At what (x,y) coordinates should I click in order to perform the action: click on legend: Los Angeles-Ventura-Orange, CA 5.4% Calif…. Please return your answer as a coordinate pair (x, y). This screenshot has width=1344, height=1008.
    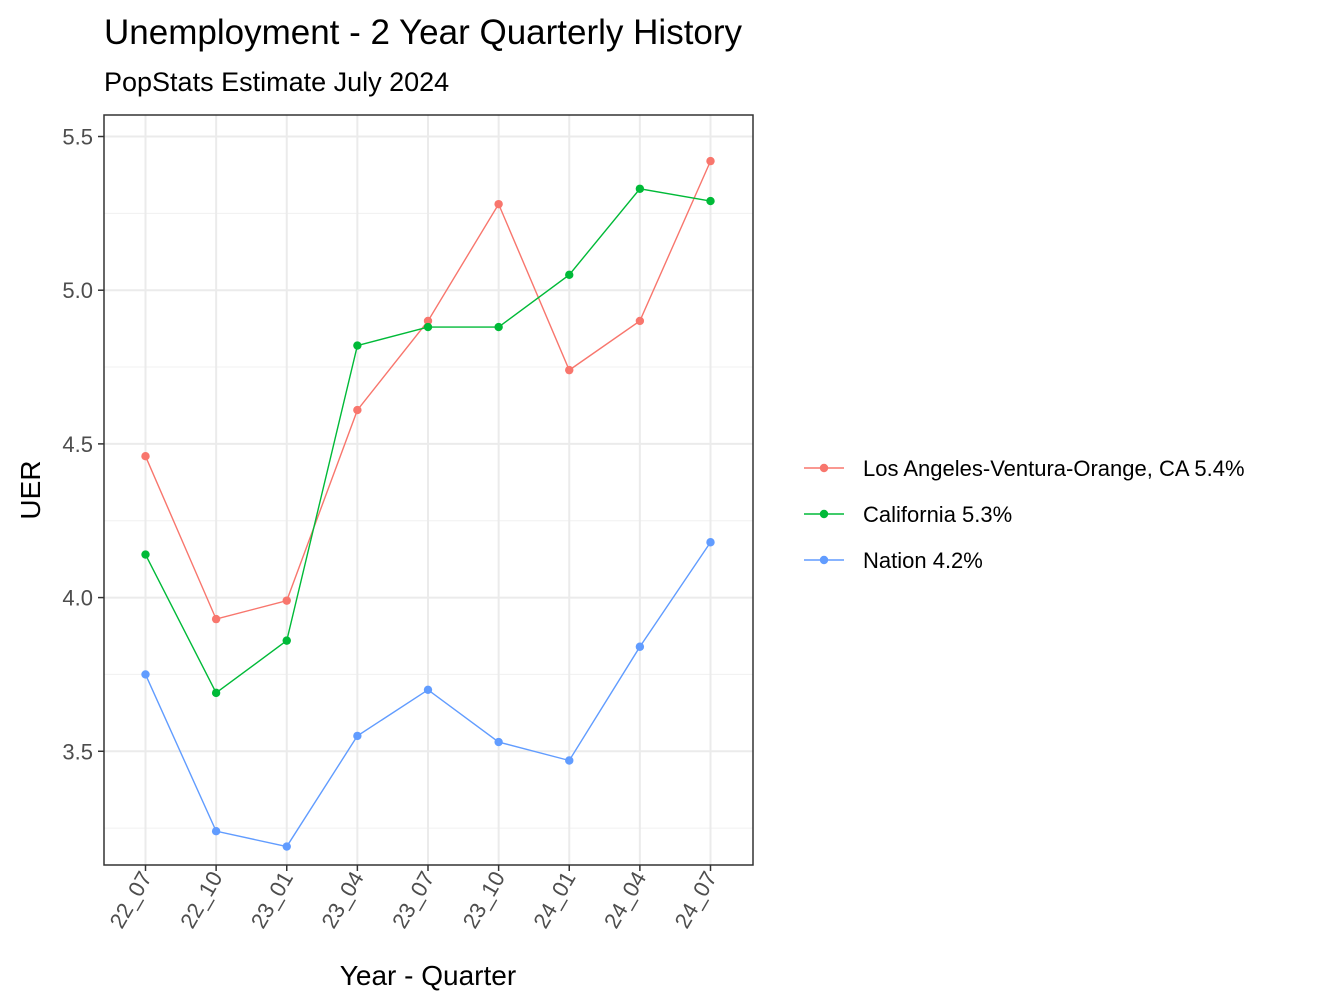
    Looking at the image, I should click on (1024, 514).